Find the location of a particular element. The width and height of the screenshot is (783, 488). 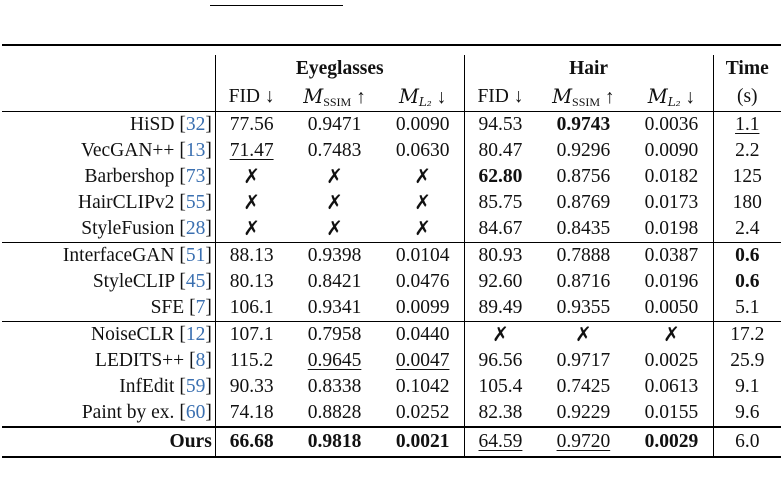

citation-ref: 13 is located at coordinates (195, 151).